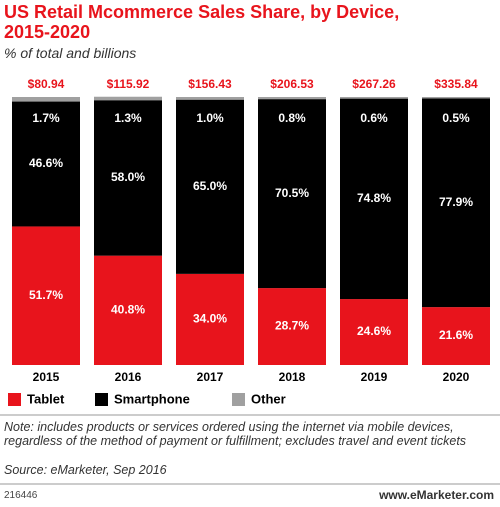  What do you see at coordinates (456, 377) in the screenshot?
I see `x-tick-label: 2020` at bounding box center [456, 377].